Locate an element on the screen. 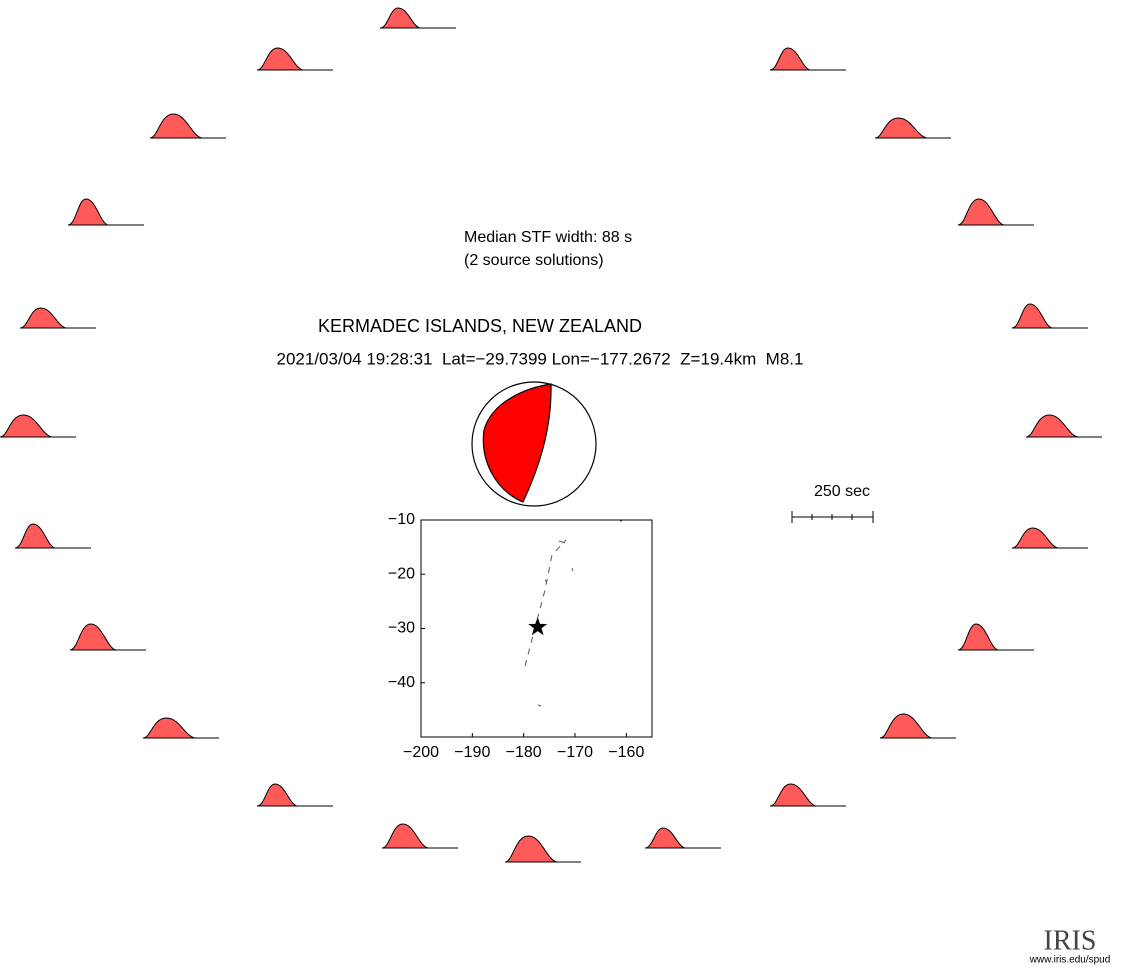  x-tick-label: −180 is located at coordinates (524, 752).